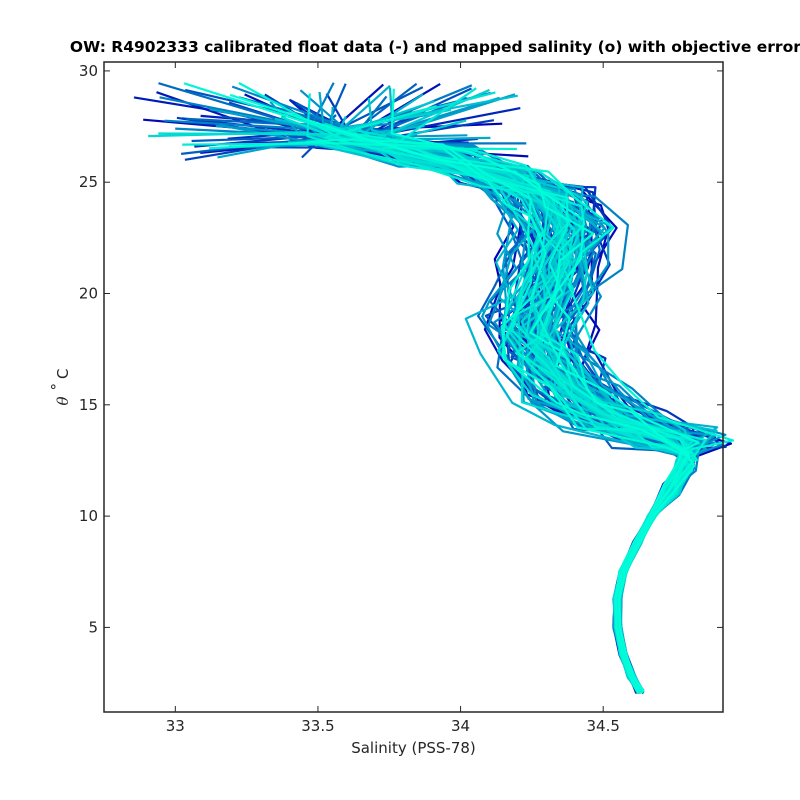 The width and height of the screenshot is (800, 800). Describe the element at coordinates (88, 71) in the screenshot. I see `y-tick-label: 30` at that location.